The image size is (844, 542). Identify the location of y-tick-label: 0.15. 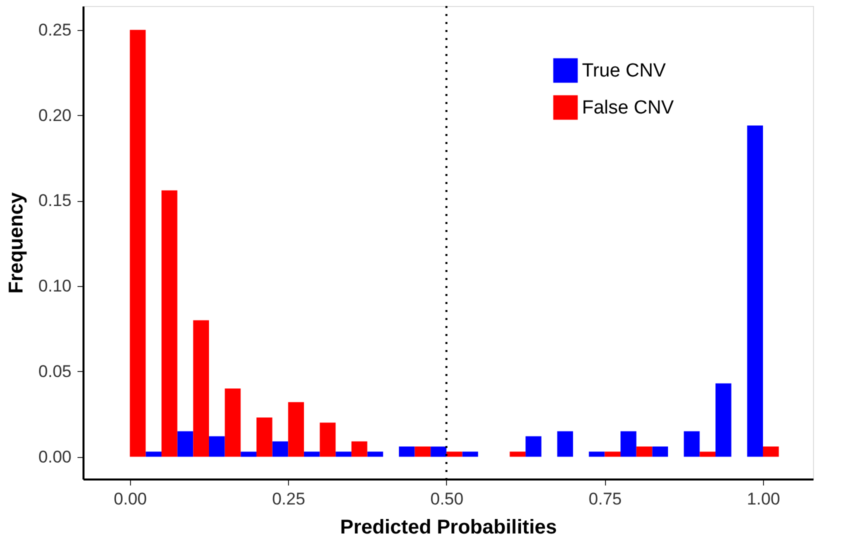
(55, 200).